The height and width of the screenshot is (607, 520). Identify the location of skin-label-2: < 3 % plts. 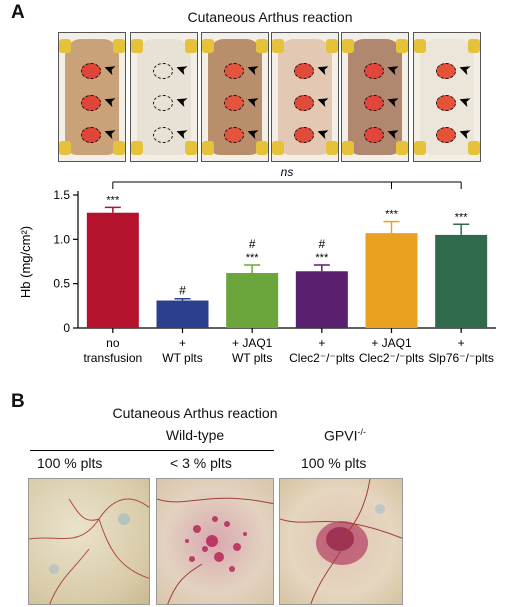
(201, 463).